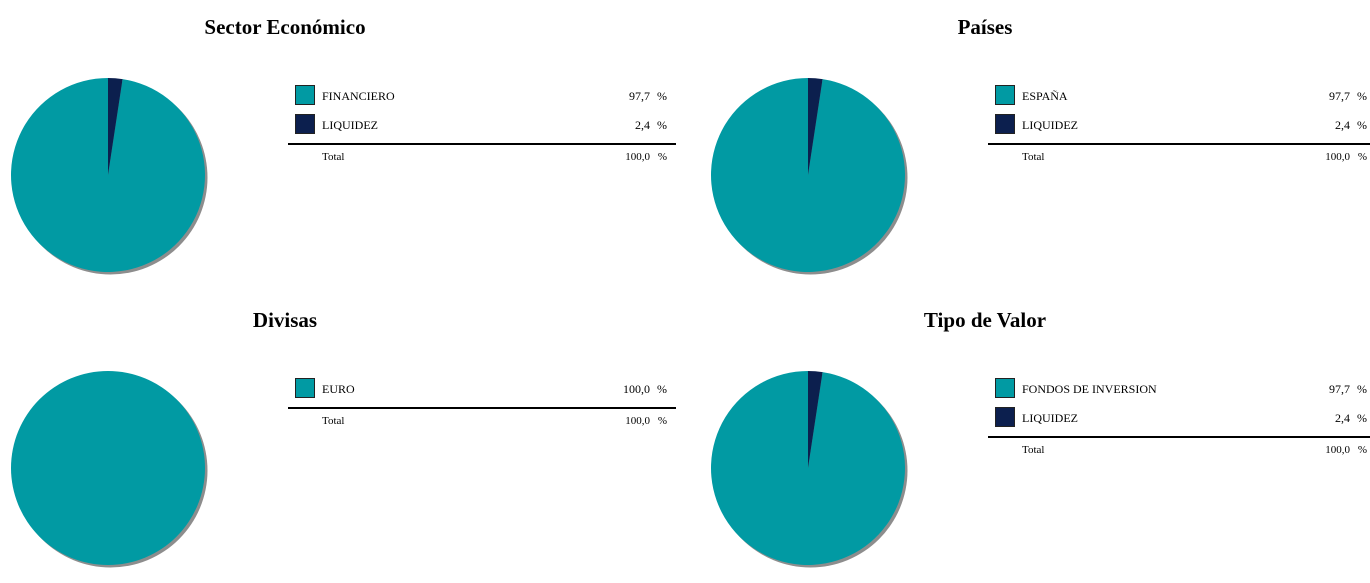  Describe the element at coordinates (985, 320) in the screenshot. I see `chart-title: Tipo de Valor` at that location.